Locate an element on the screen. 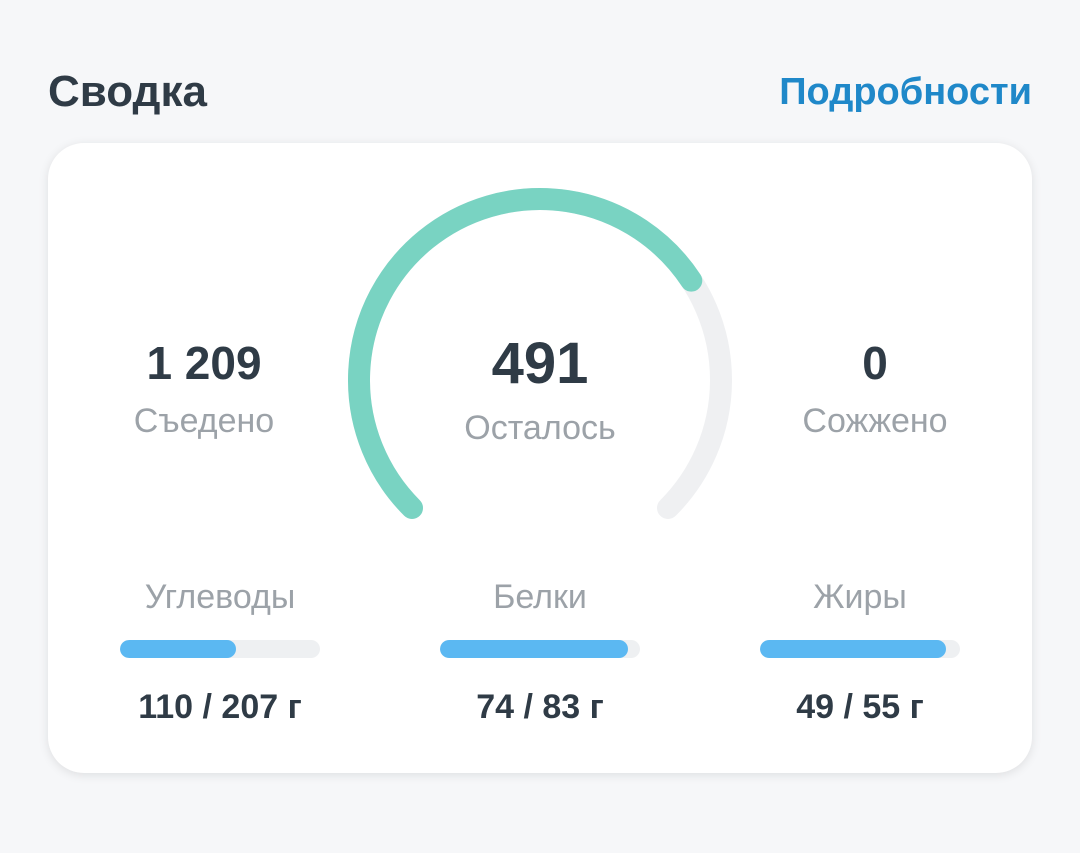 The width and height of the screenshot is (1080, 853). burned-label: Сожжено is located at coordinates (875, 421).